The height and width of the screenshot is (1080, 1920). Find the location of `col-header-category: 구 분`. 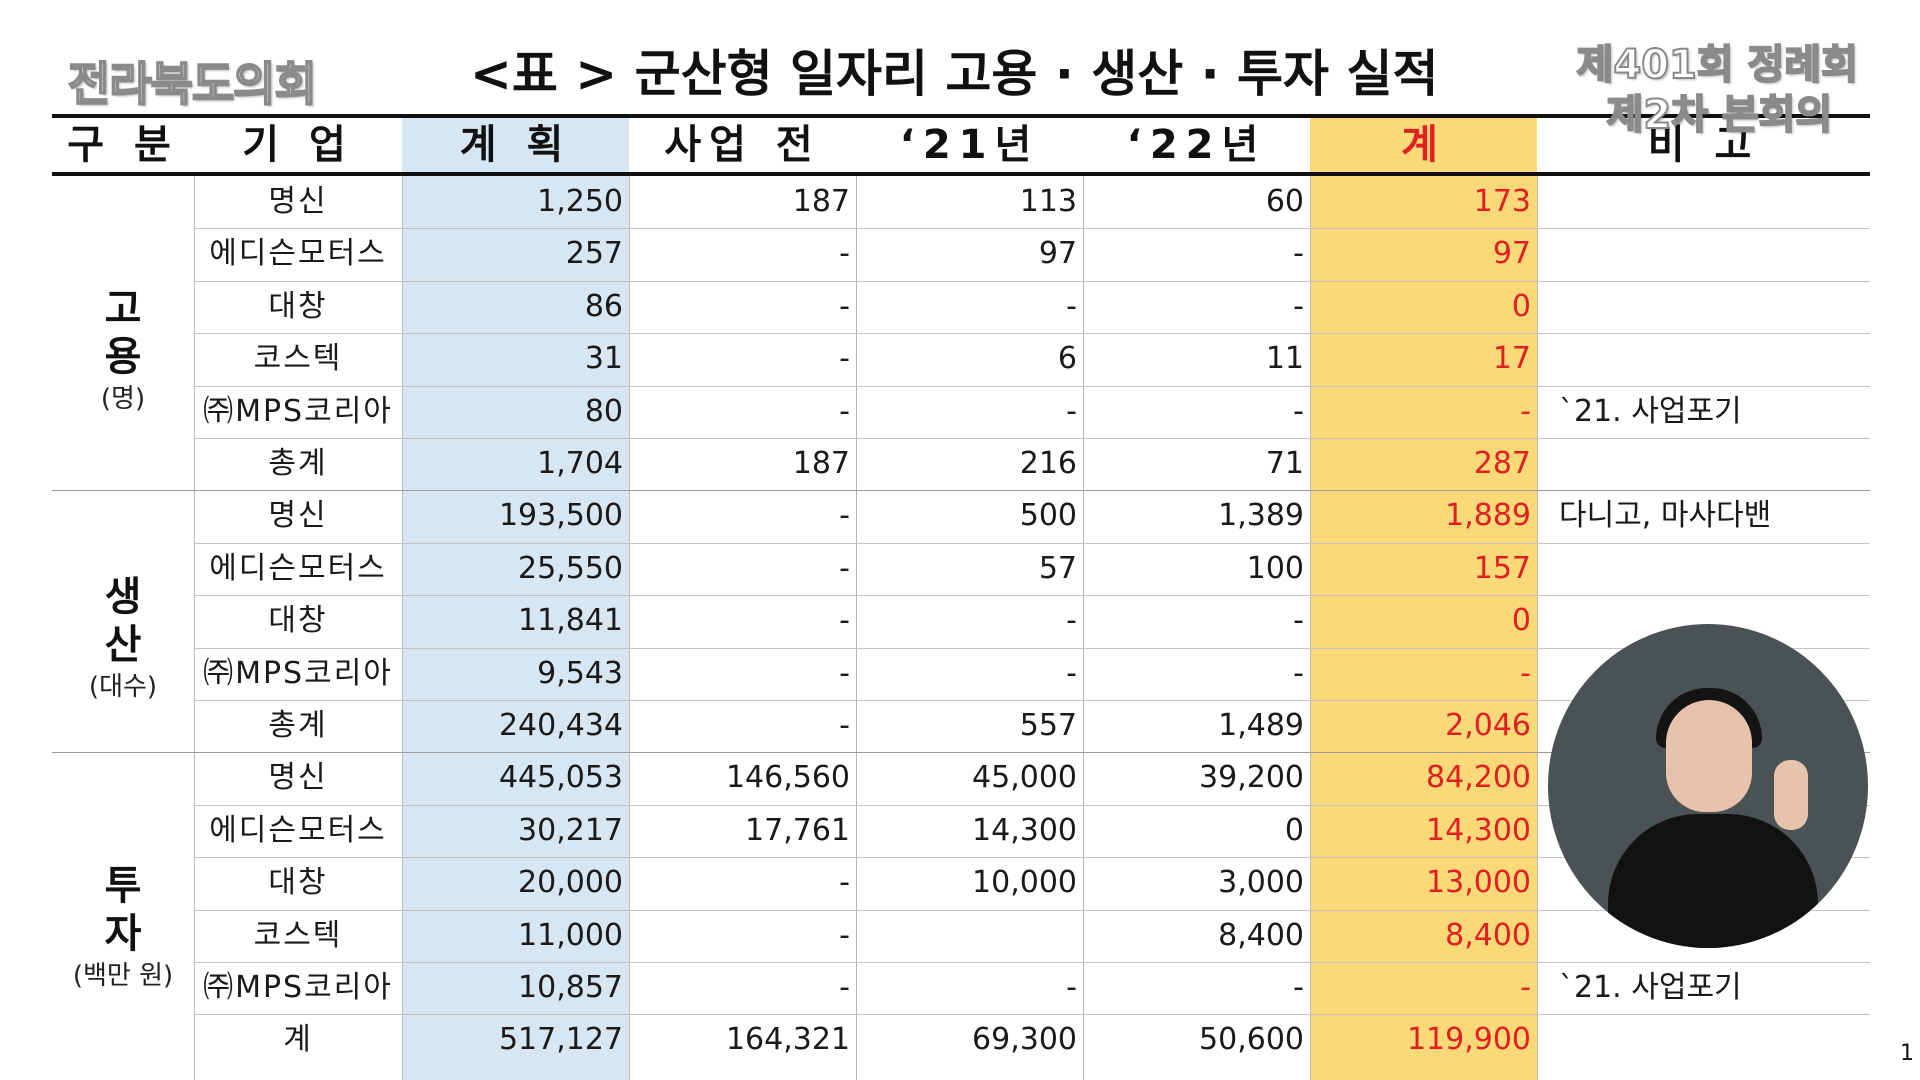

col-header-category: 구 분 is located at coordinates (123, 145).